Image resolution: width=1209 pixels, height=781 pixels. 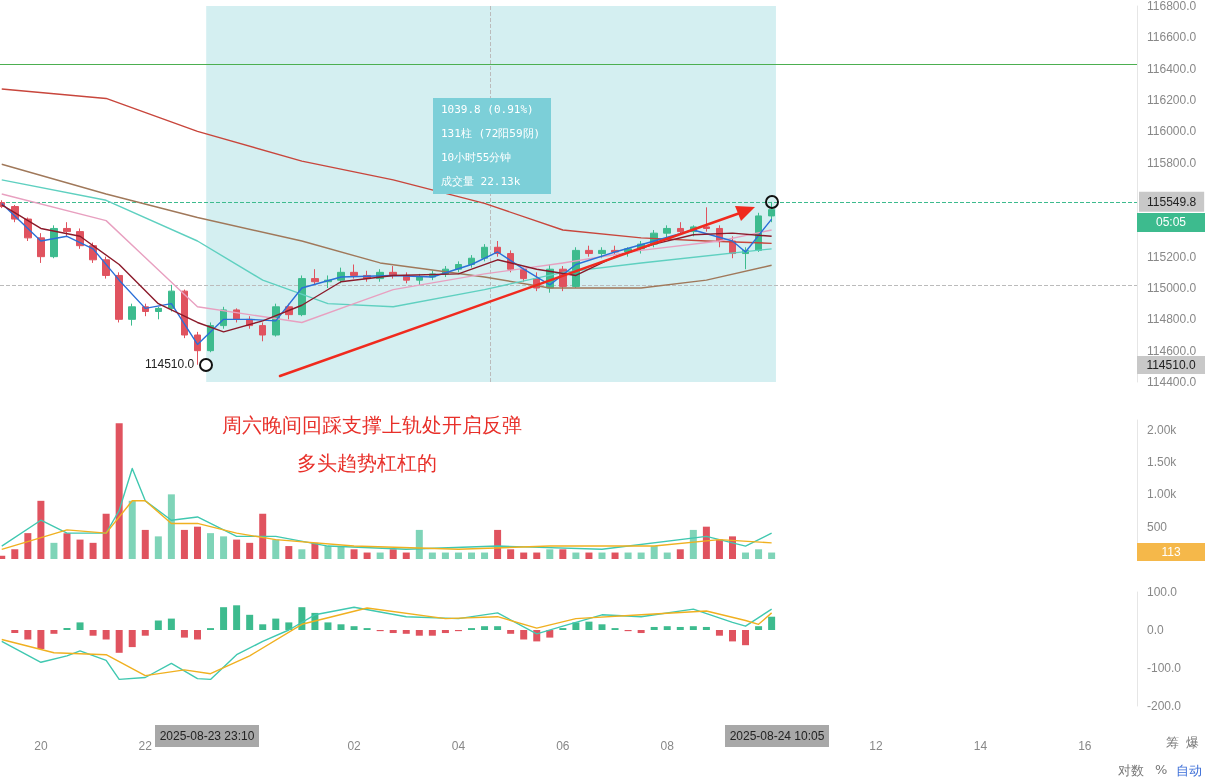 What do you see at coordinates (169, 363) in the screenshot?
I see `annotation: 114510.0` at bounding box center [169, 363].